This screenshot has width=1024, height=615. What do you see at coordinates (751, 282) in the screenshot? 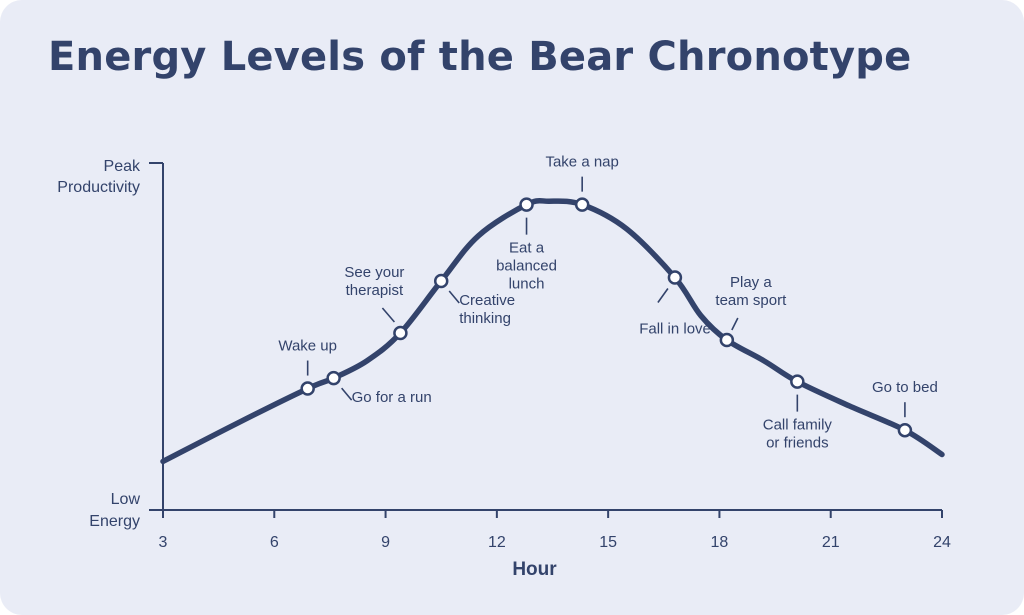
I see `annotation-label: Play a` at bounding box center [751, 282].